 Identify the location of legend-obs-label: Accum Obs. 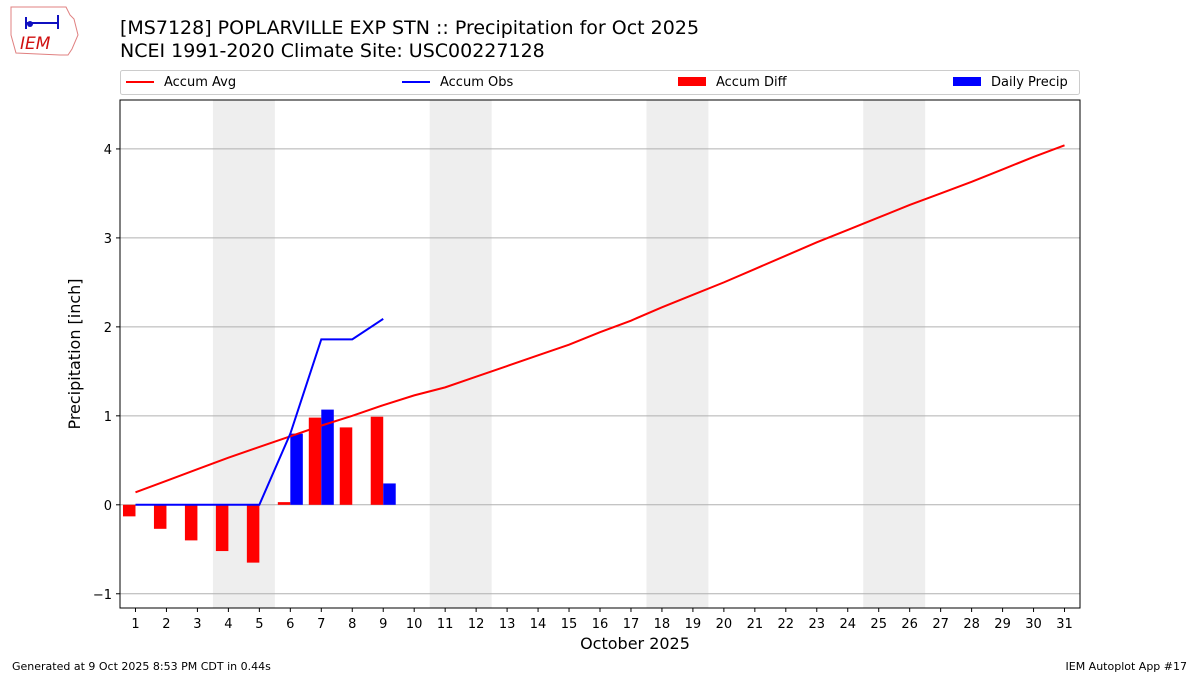
(476, 82).